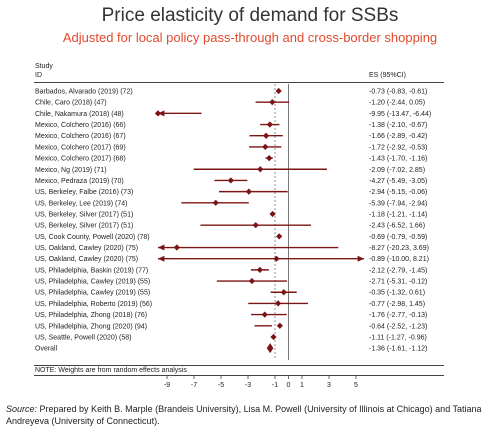 The height and width of the screenshot is (438, 500). What do you see at coordinates (239, 375) in the screenshot?
I see `axis-rule` at bounding box center [239, 375].